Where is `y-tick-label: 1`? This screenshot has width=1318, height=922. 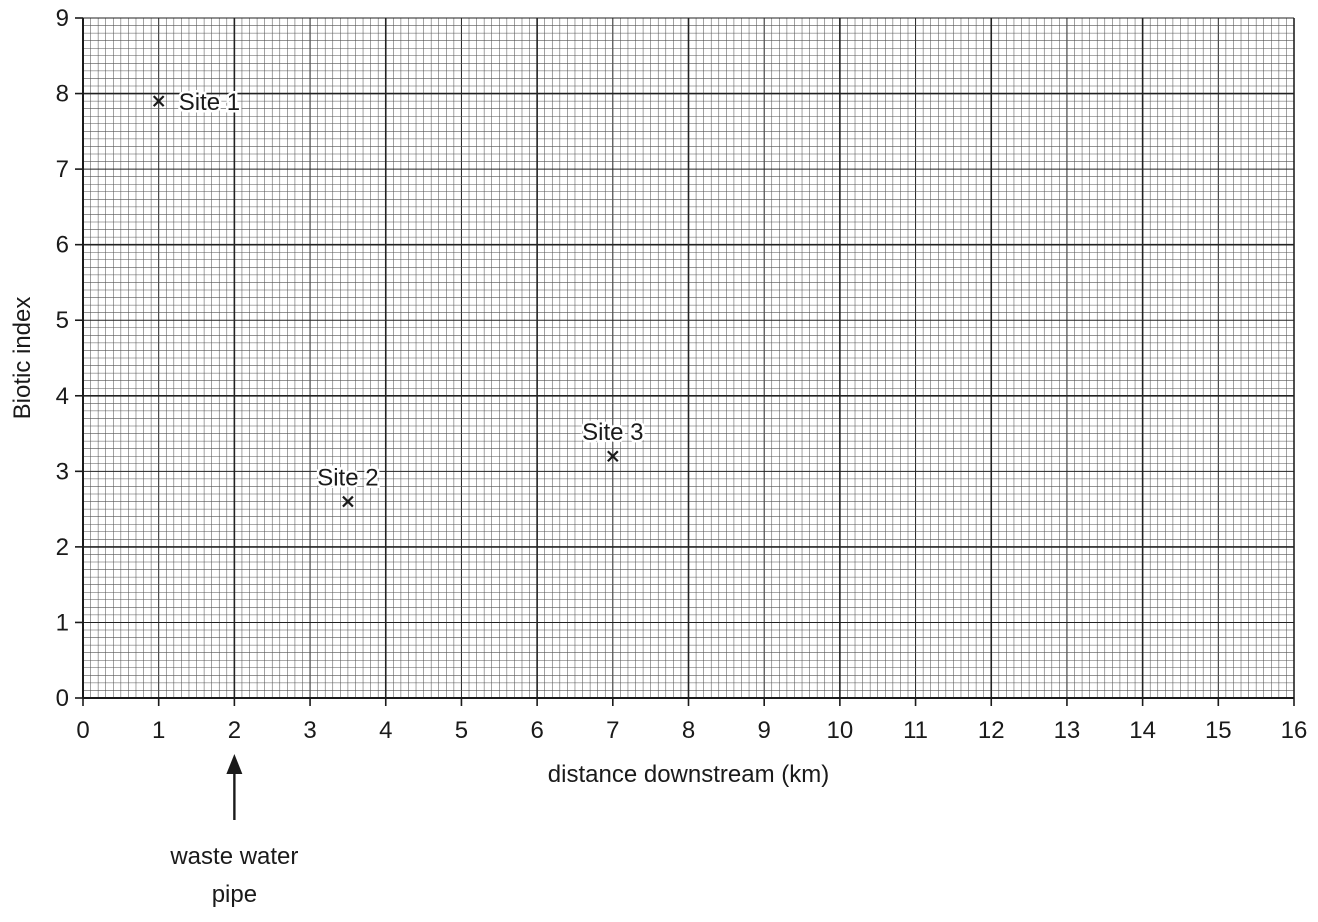
y-tick-label: 1 is located at coordinates (62, 622).